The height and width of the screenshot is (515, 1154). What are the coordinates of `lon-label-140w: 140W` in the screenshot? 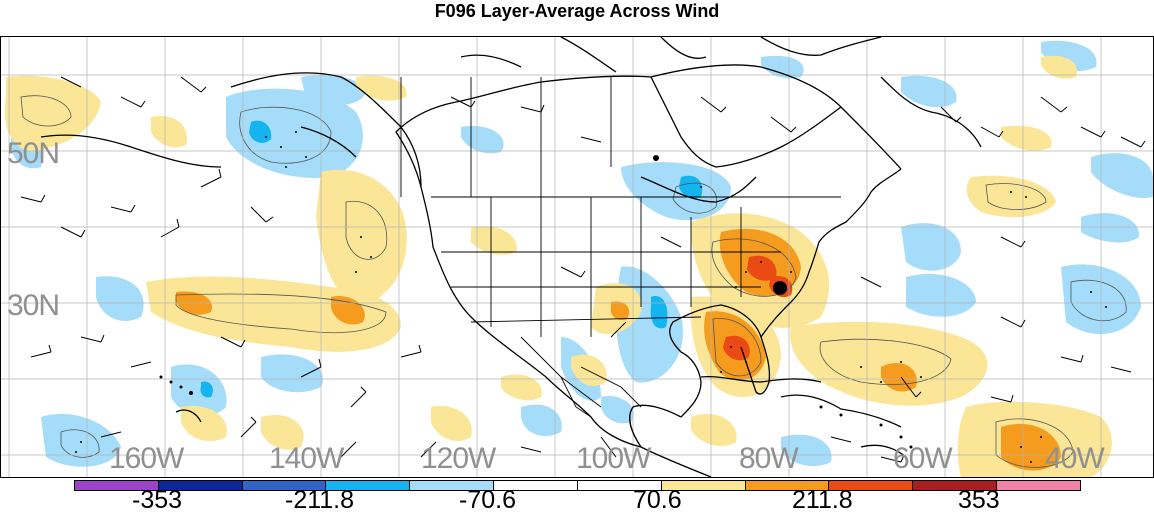 It's located at (306, 458).